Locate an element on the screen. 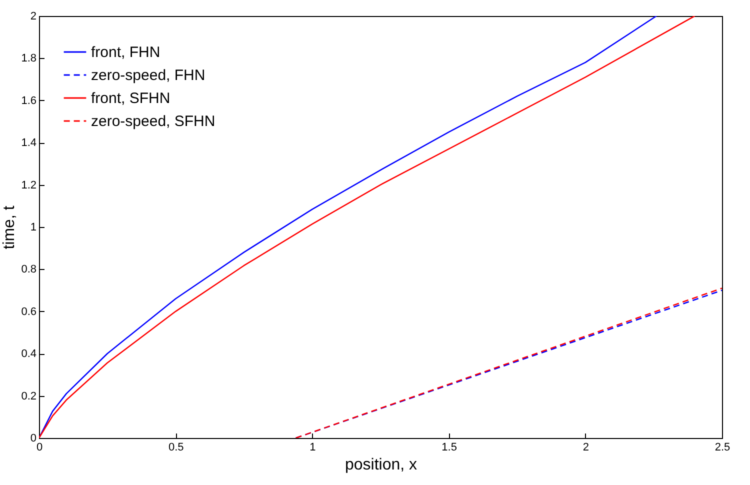 This screenshot has height=485, width=750. x-tick-label: 1.5 is located at coordinates (449, 448).